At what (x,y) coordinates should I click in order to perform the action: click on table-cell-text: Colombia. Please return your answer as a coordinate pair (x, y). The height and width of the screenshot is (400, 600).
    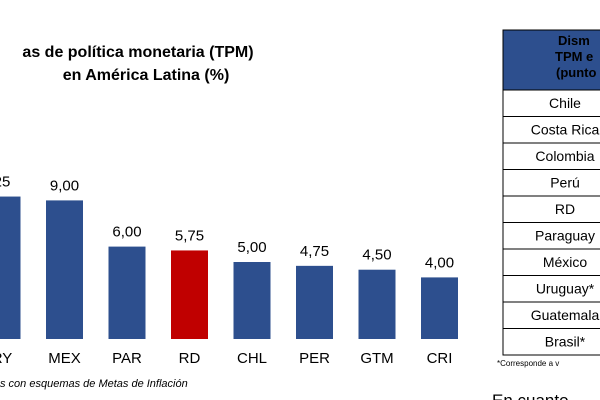
    Looking at the image, I should click on (564, 156).